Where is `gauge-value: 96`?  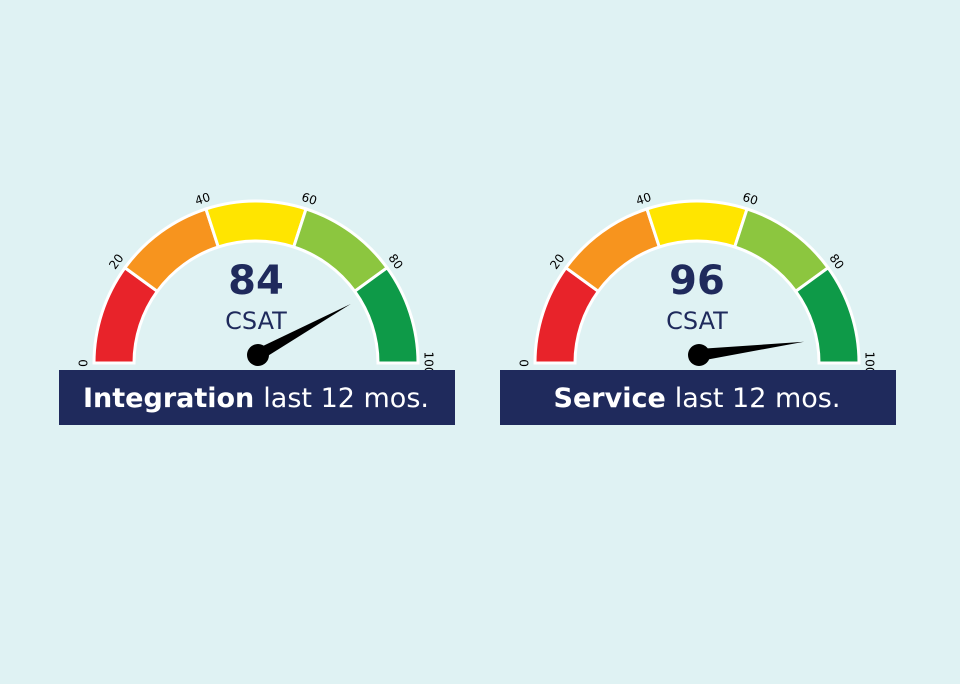
gauge-value: 96 is located at coordinates (697, 281).